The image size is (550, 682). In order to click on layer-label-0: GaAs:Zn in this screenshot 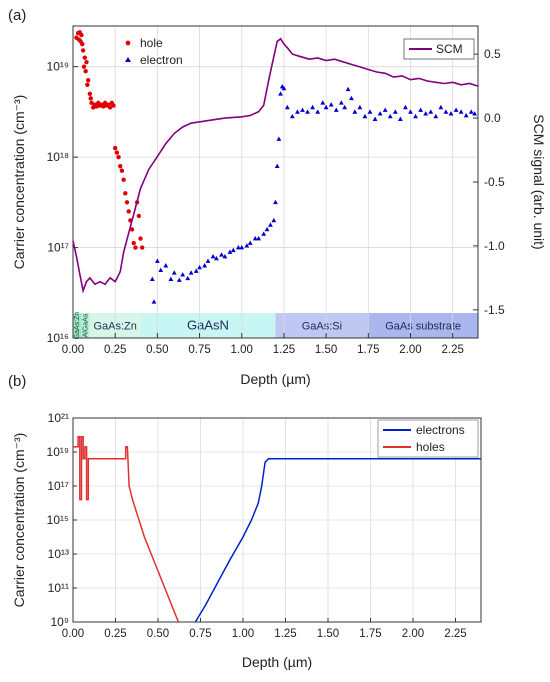, I will do `click(77, 326)`.